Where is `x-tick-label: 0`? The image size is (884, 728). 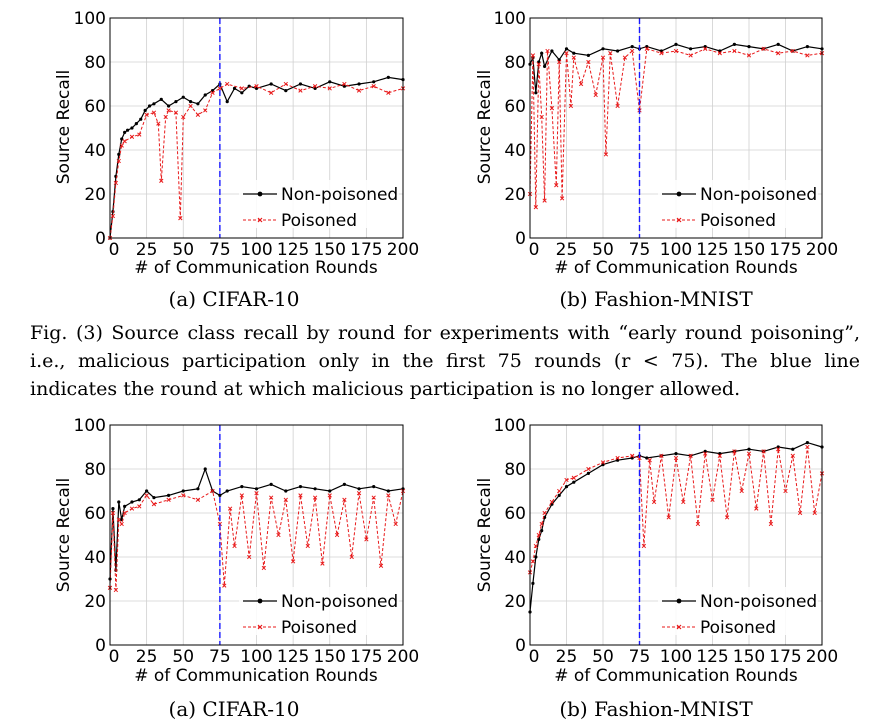
x-tick-label: 0 is located at coordinates (534, 250).